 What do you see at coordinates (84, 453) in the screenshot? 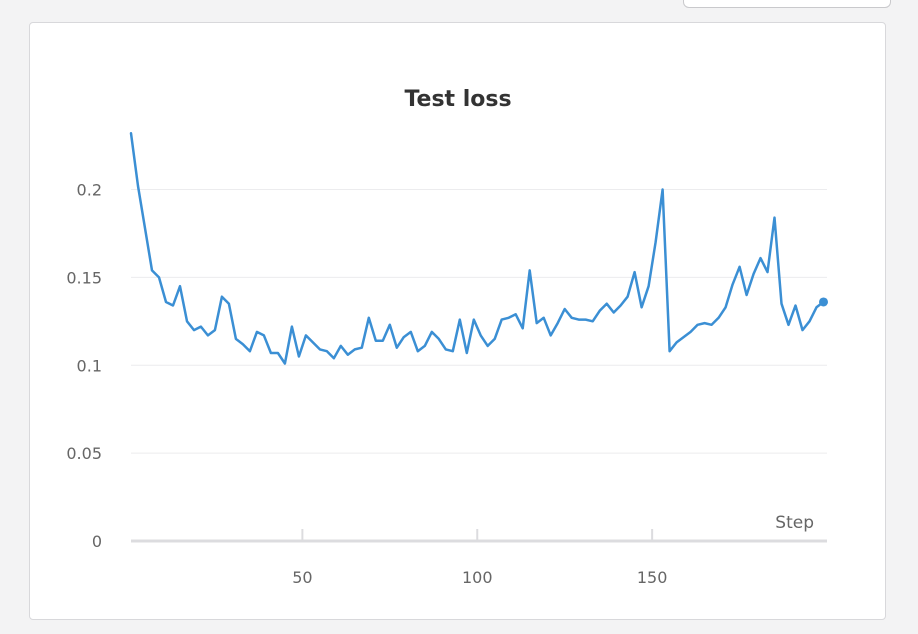
I see `y-tick-label: 0.05` at bounding box center [84, 453].